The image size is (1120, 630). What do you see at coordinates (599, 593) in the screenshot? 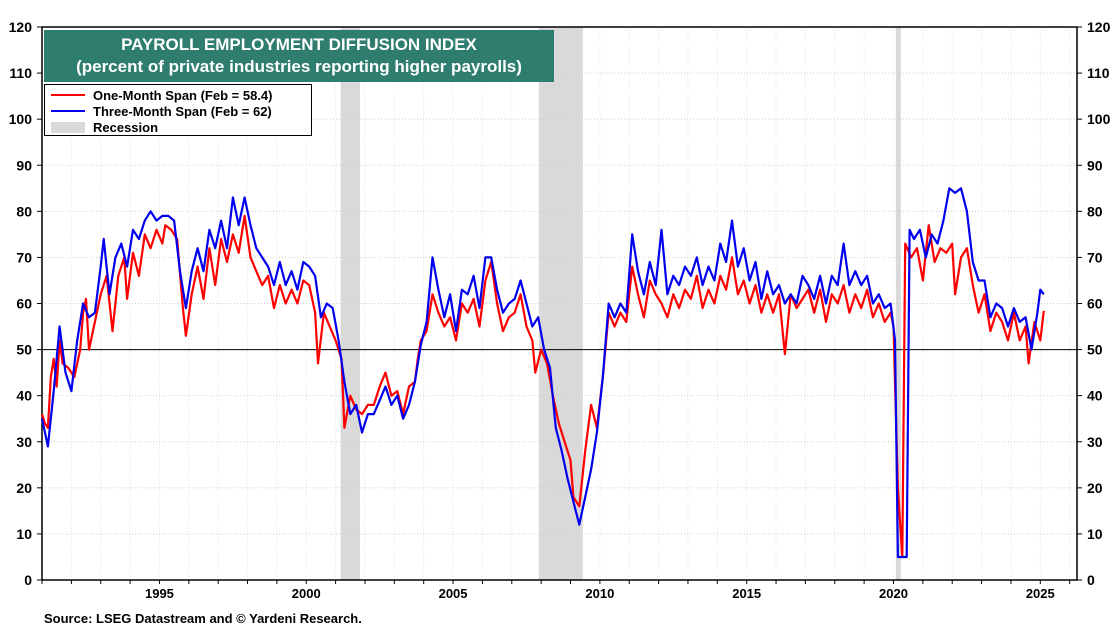
I see `x-tick-label: 2010` at bounding box center [599, 593].